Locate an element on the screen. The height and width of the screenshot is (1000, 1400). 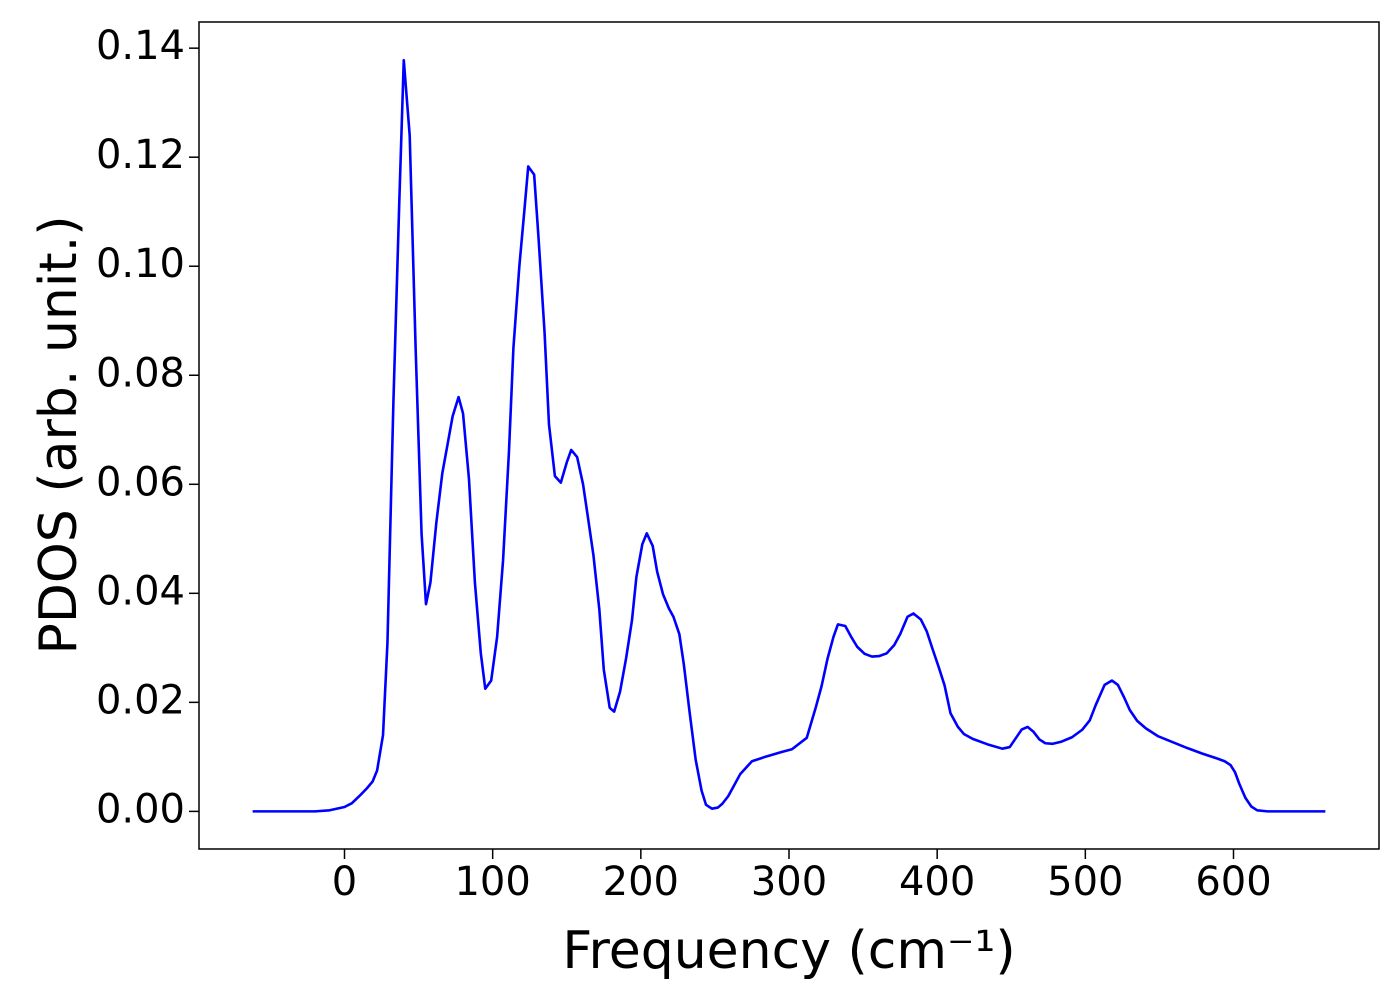
x-axis-label: Frequency (cm⁻¹) is located at coordinates (788, 951).